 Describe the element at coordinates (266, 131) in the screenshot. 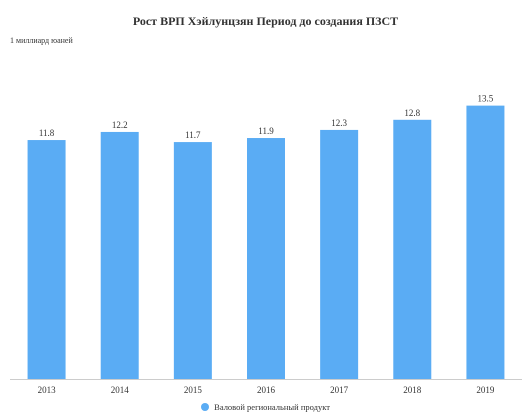

I see `data-label-2016: 11.9` at that location.